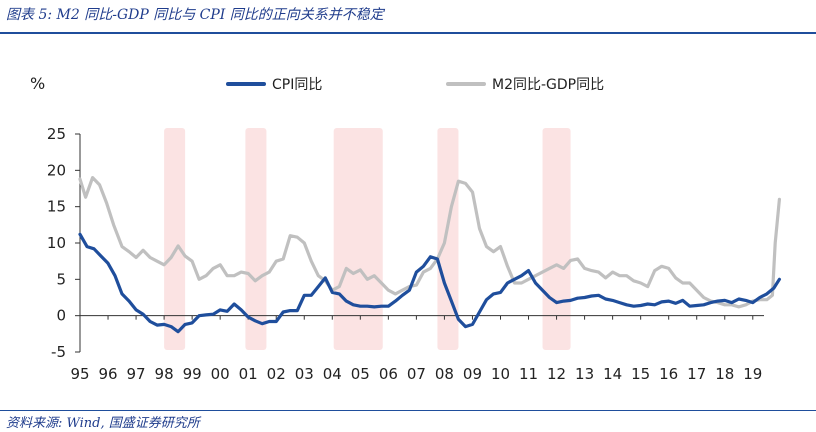 This screenshot has height=432, width=816. I want to click on figure-title: 图表 5: M2 同比-GDP 同比与 CPI 同比的正向关系并不稳定, so click(195, 15).